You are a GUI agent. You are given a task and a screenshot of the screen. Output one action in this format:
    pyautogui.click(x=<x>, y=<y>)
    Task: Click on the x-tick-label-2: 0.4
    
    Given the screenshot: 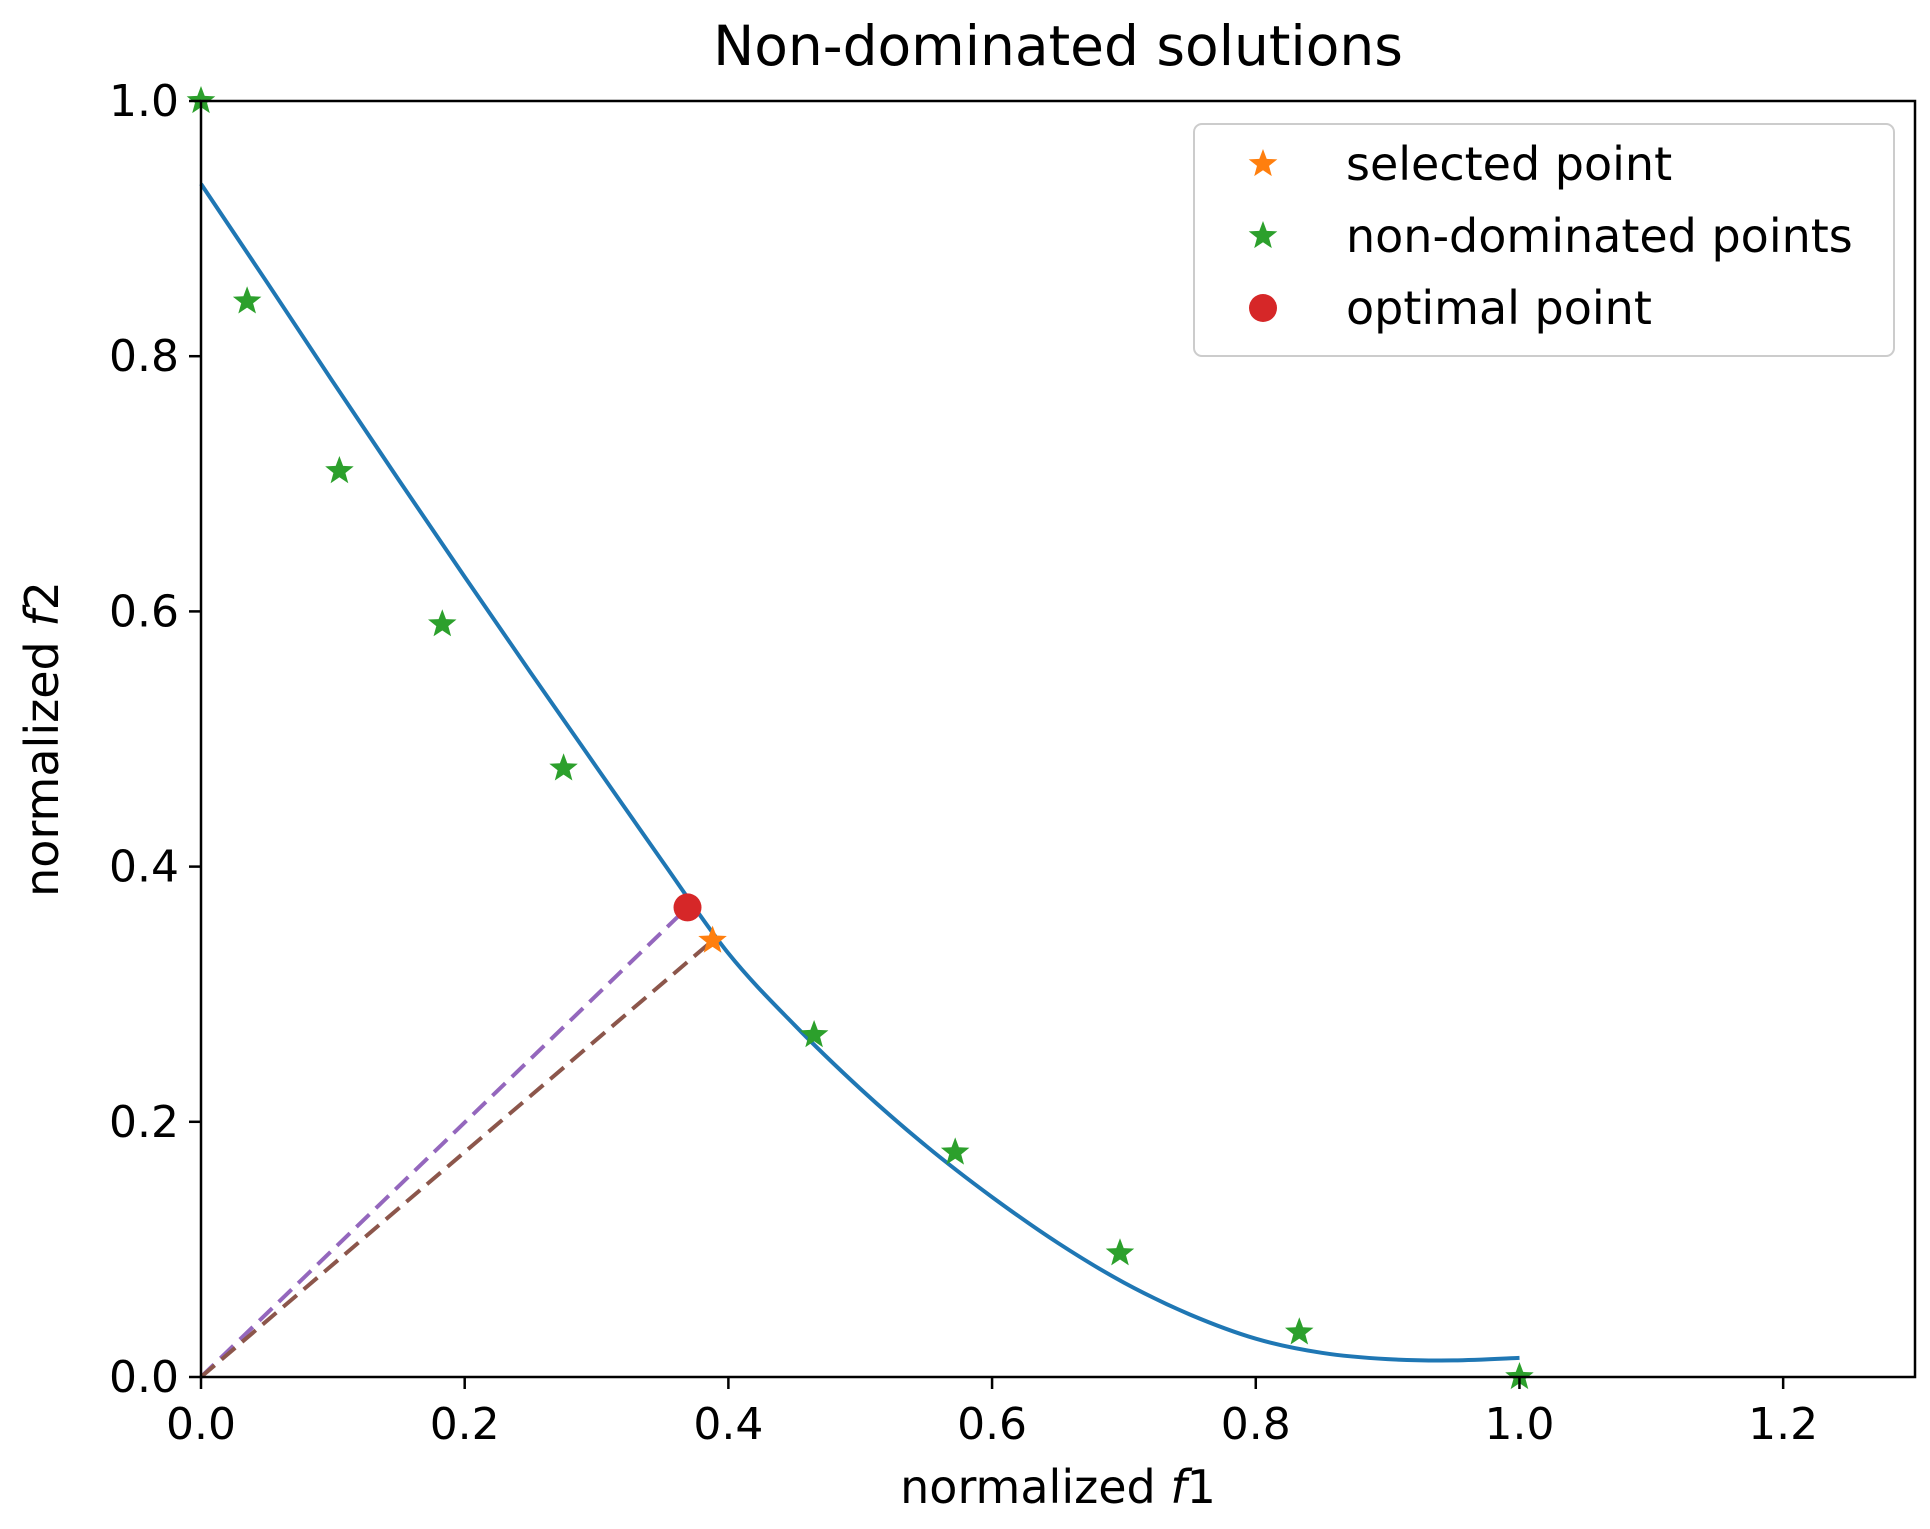 What is the action you would take?
    pyautogui.click(x=728, y=1424)
    